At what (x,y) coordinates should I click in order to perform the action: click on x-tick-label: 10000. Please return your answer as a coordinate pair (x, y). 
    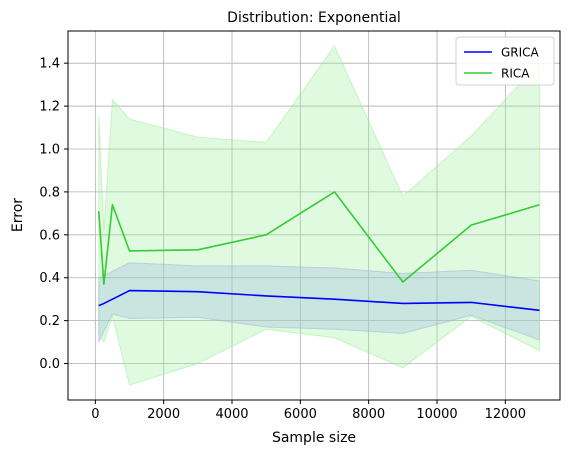
    Looking at the image, I should click on (436, 414).